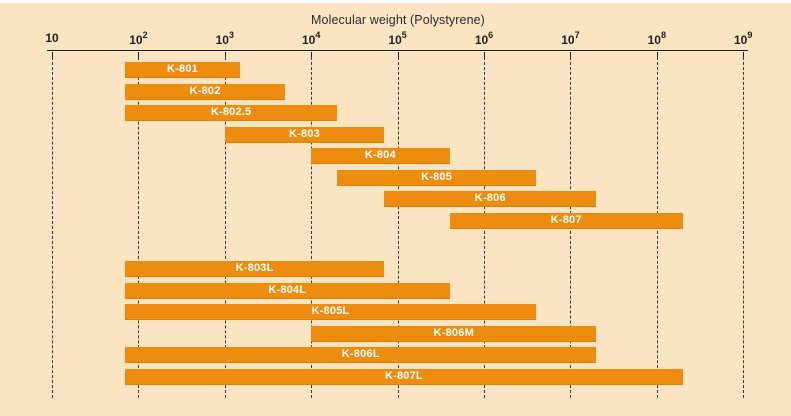 The height and width of the screenshot is (416, 791). I want to click on bar-label: K-807L, so click(403, 375).